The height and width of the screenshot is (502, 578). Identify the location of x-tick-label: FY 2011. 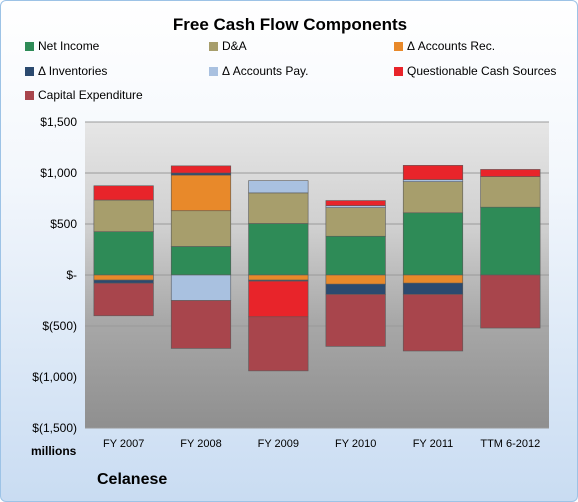
(433, 444).